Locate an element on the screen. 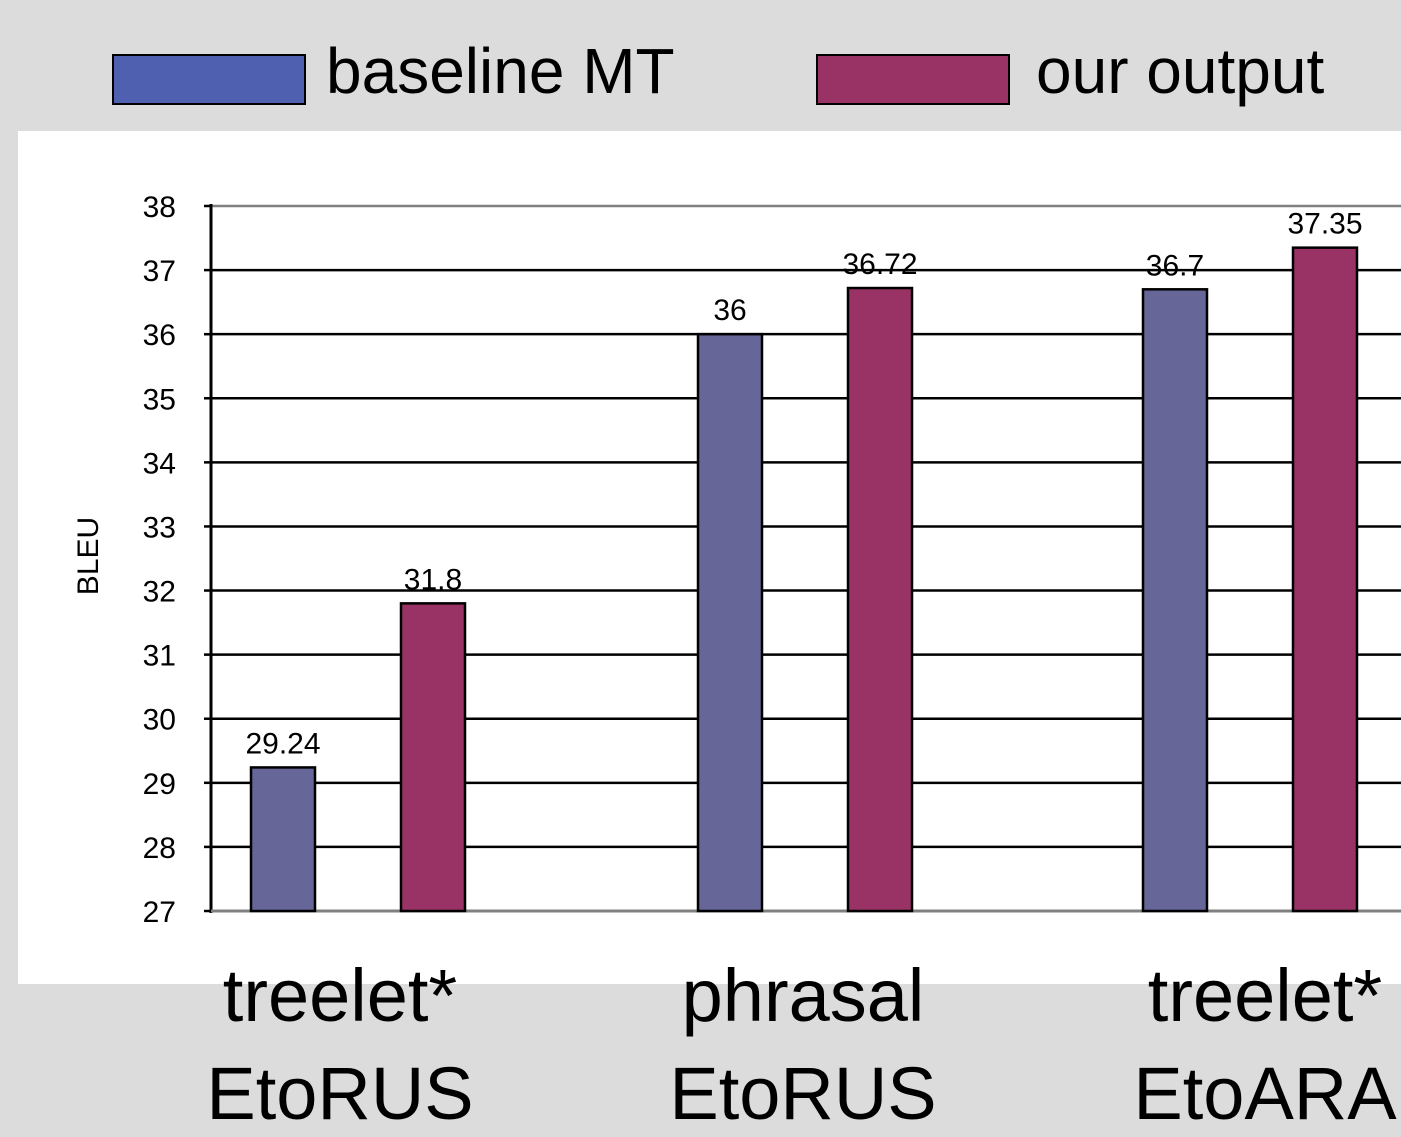 The height and width of the screenshot is (1137, 1401). y-tick-label-37: 37 is located at coordinates (159, 271).